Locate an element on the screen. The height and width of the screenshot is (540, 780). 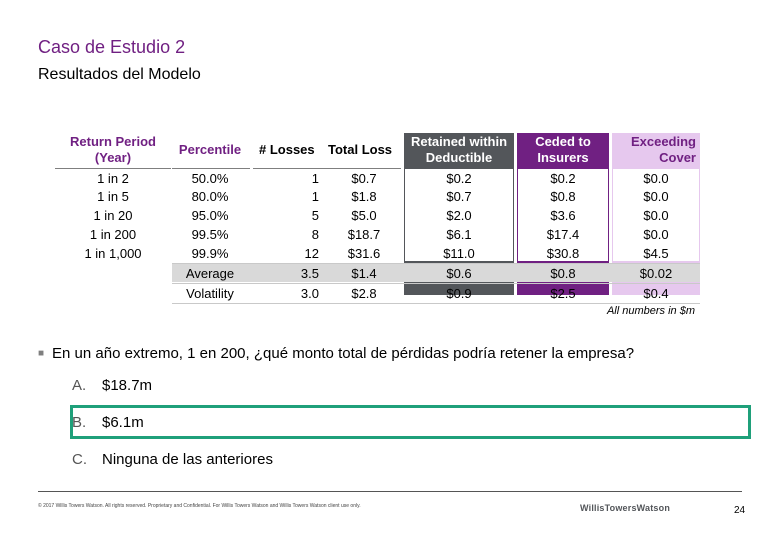
option-letter: B. is located at coordinates (79, 422).